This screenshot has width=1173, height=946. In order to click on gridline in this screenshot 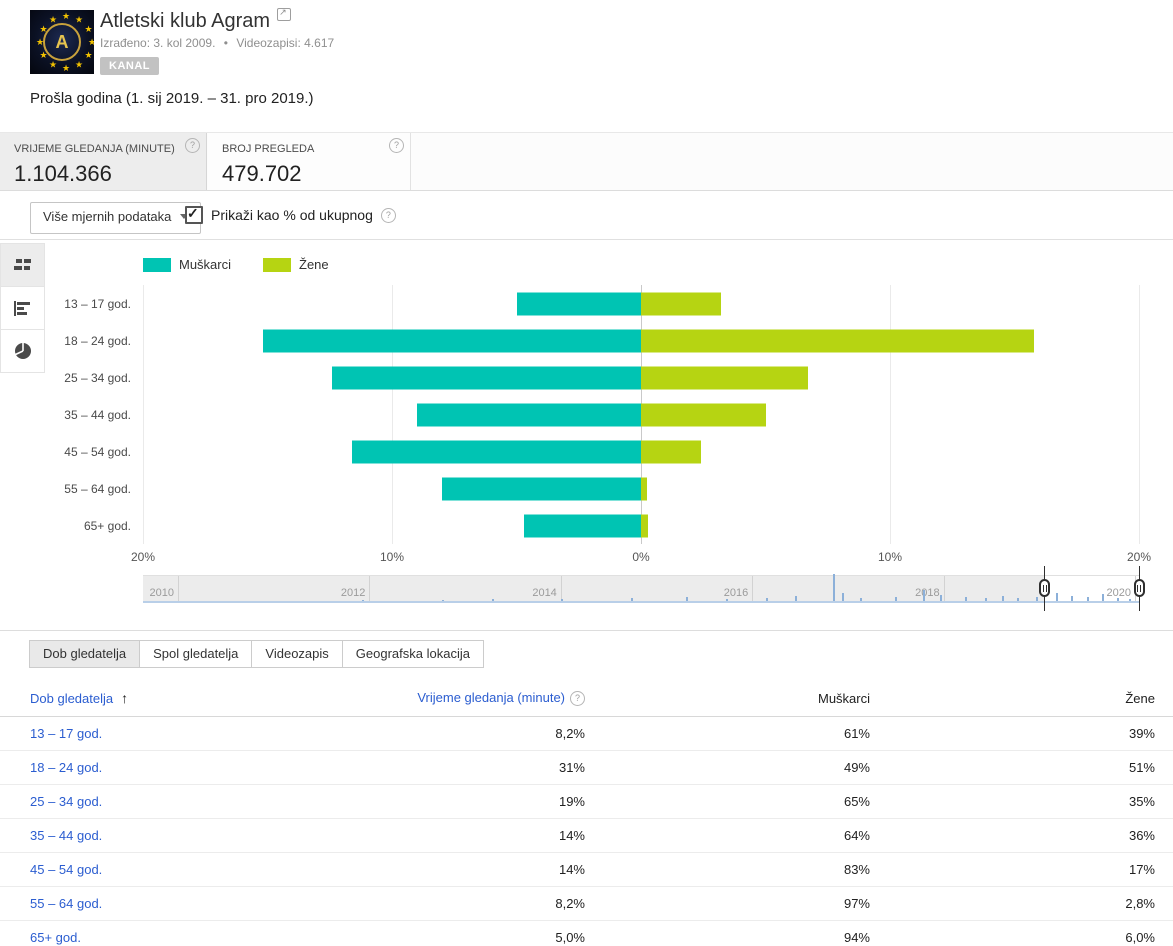, I will do `click(143, 414)`.